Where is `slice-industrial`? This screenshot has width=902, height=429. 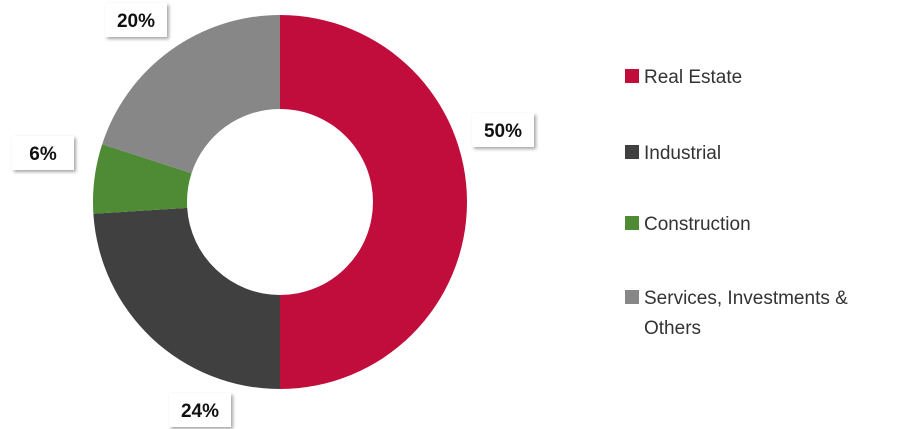 slice-industrial is located at coordinates (186, 298).